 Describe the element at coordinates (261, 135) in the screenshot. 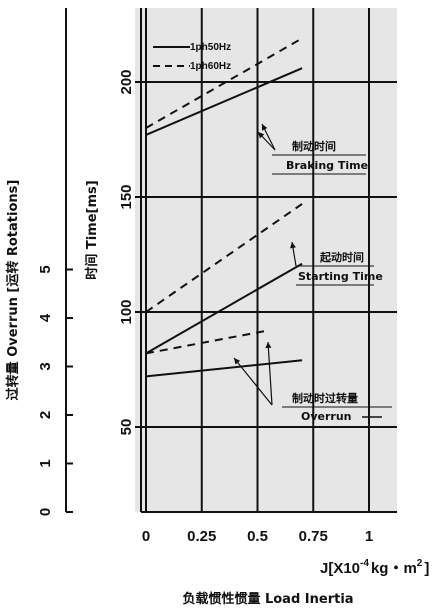

I see `pointer-braking-dashed-head` at that location.